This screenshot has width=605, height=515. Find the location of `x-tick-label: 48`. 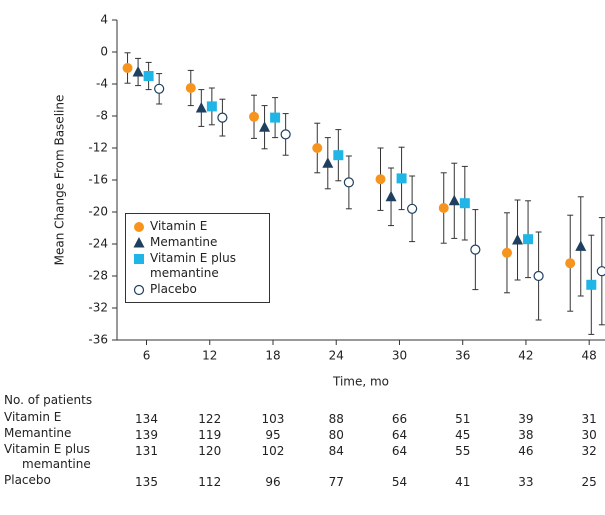

x-tick-label: 48 is located at coordinates (589, 356).